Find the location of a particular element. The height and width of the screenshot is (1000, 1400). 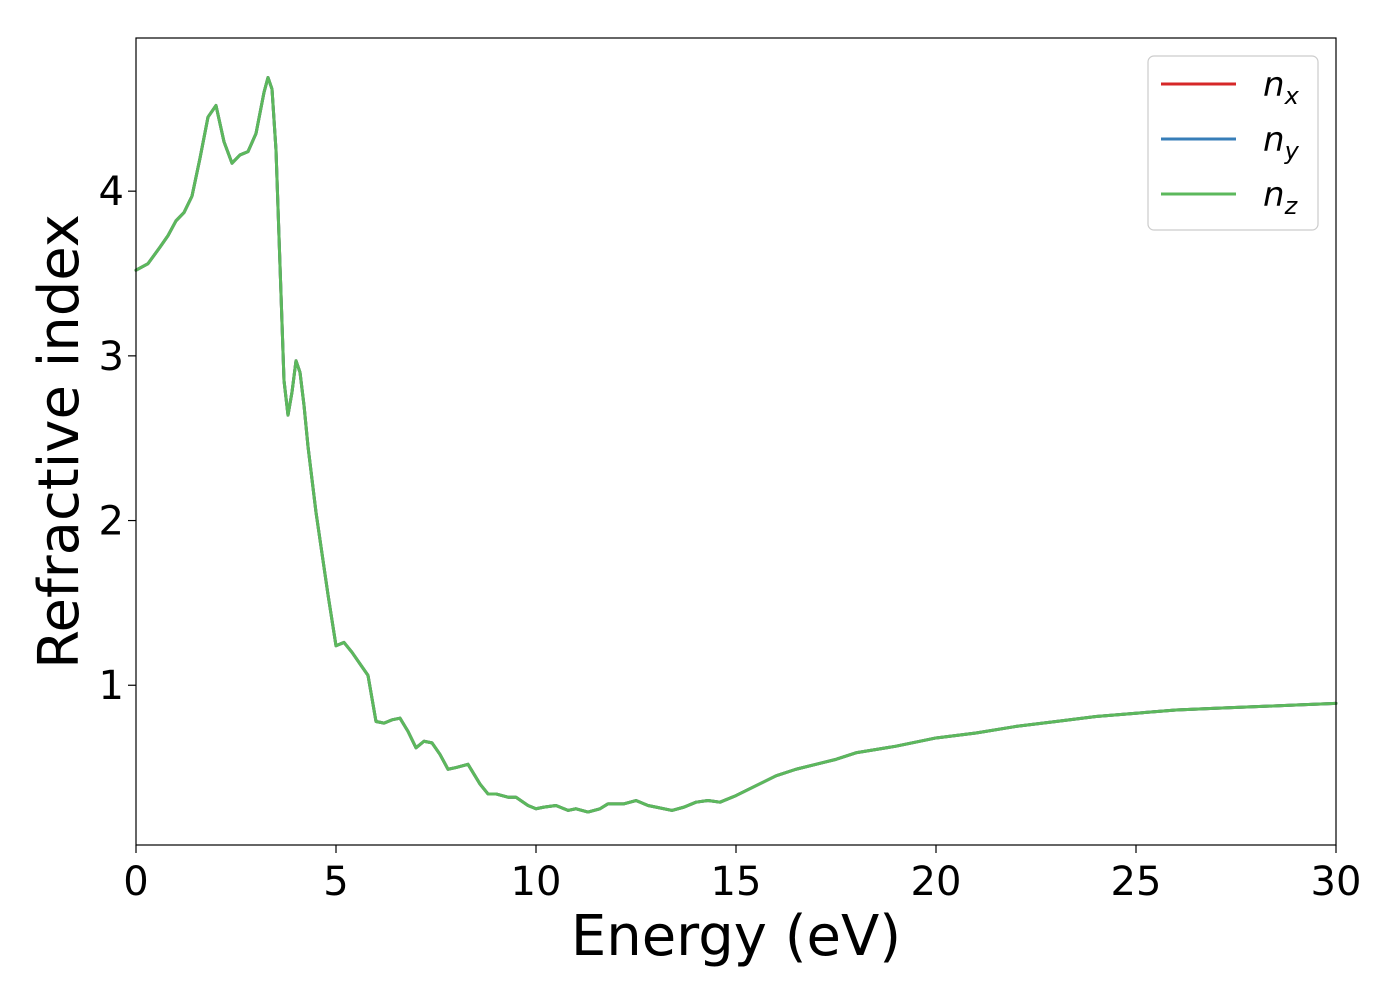

x-tick-label: 10 is located at coordinates (536, 882).